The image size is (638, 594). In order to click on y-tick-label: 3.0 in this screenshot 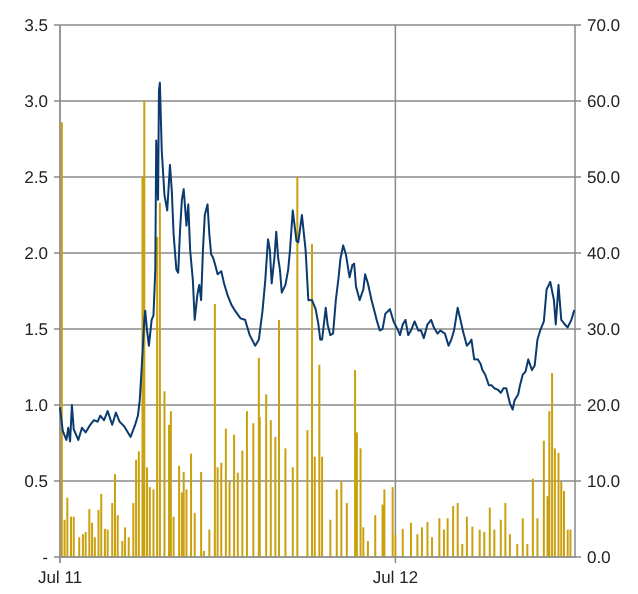, I will do `click(36, 101)`.